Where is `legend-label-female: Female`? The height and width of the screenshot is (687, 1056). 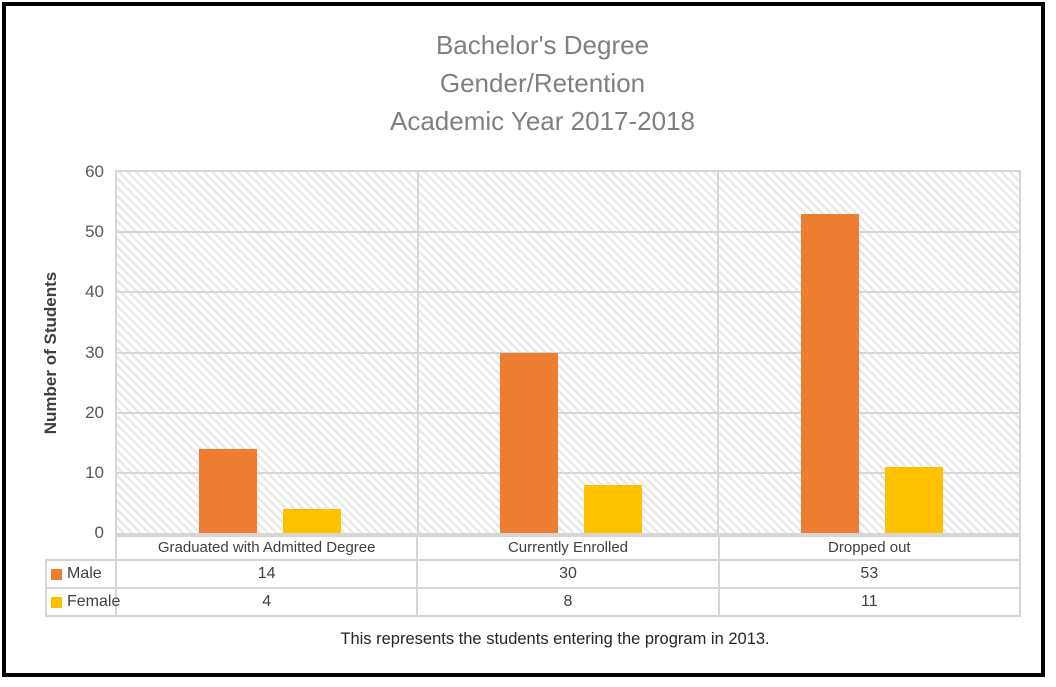
legend-label-female: Female is located at coordinates (94, 601).